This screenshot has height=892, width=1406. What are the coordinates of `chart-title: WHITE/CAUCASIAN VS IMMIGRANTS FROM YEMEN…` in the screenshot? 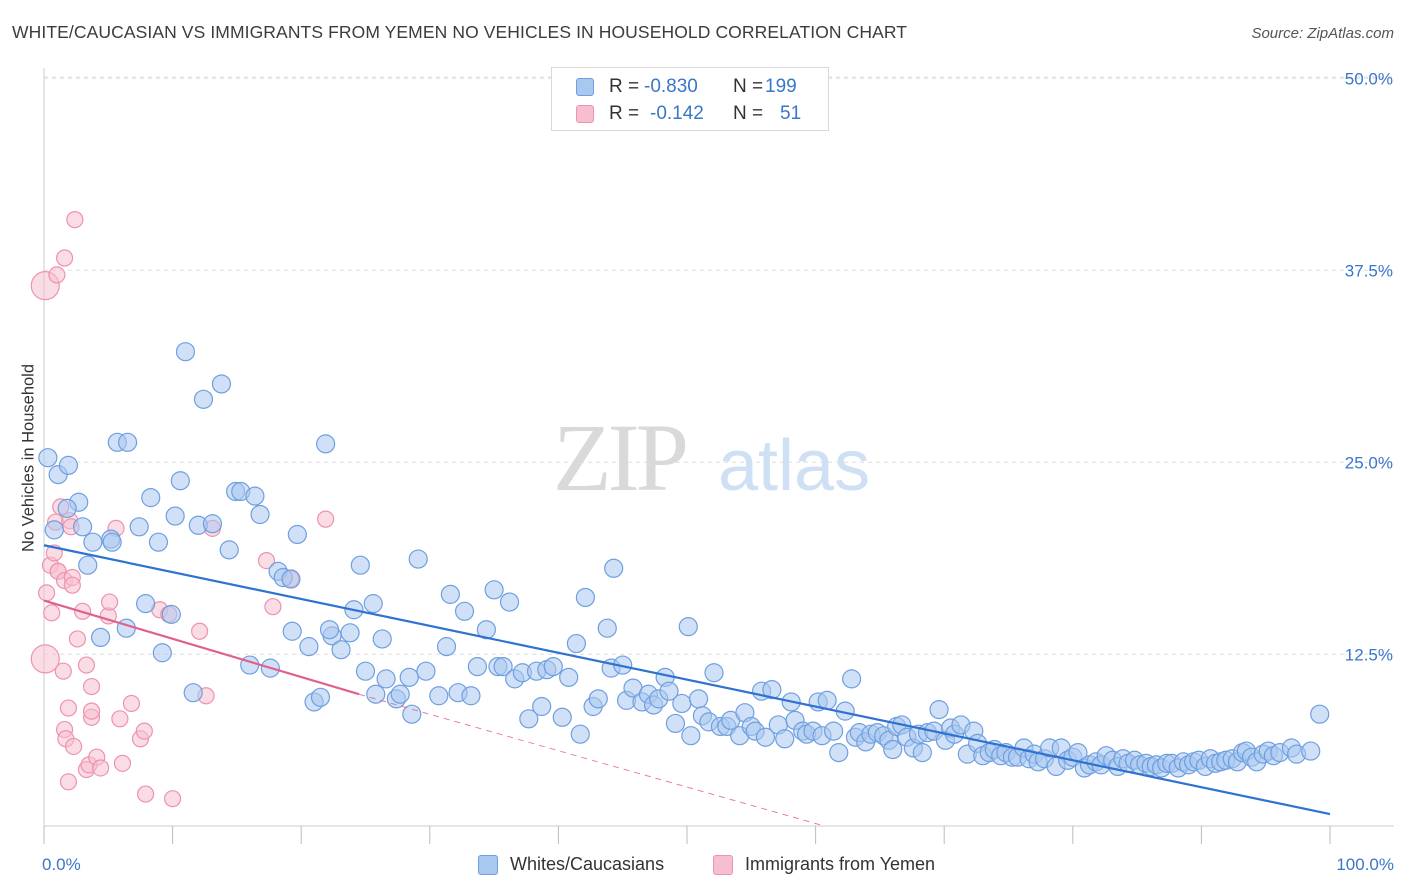 It's located at (460, 32).